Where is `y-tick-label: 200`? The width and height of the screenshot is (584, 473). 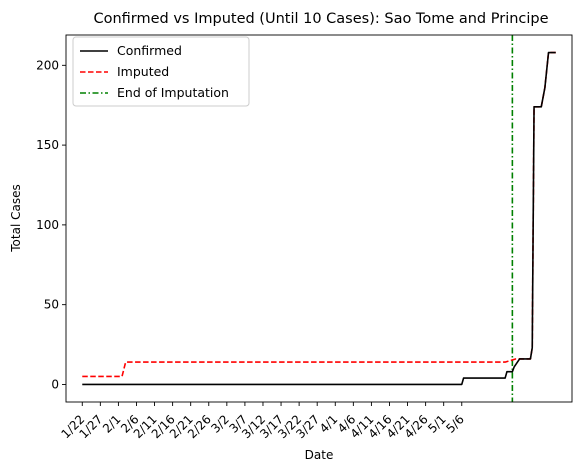
y-tick-label: 200 is located at coordinates (47, 65).